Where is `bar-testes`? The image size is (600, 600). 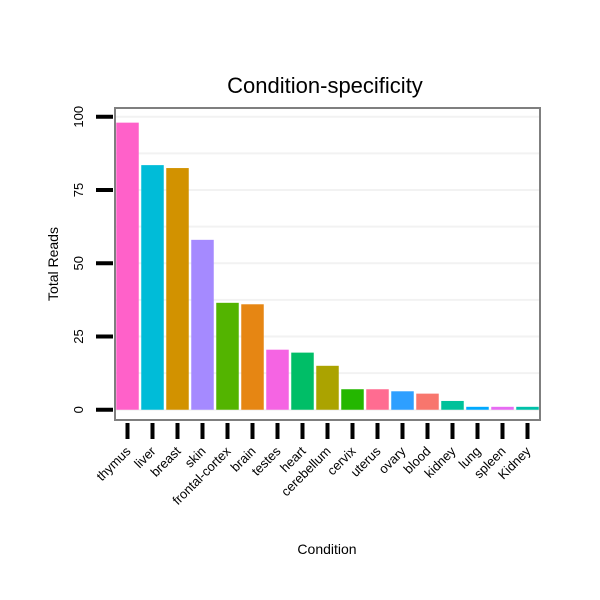
bar-testes is located at coordinates (277, 379).